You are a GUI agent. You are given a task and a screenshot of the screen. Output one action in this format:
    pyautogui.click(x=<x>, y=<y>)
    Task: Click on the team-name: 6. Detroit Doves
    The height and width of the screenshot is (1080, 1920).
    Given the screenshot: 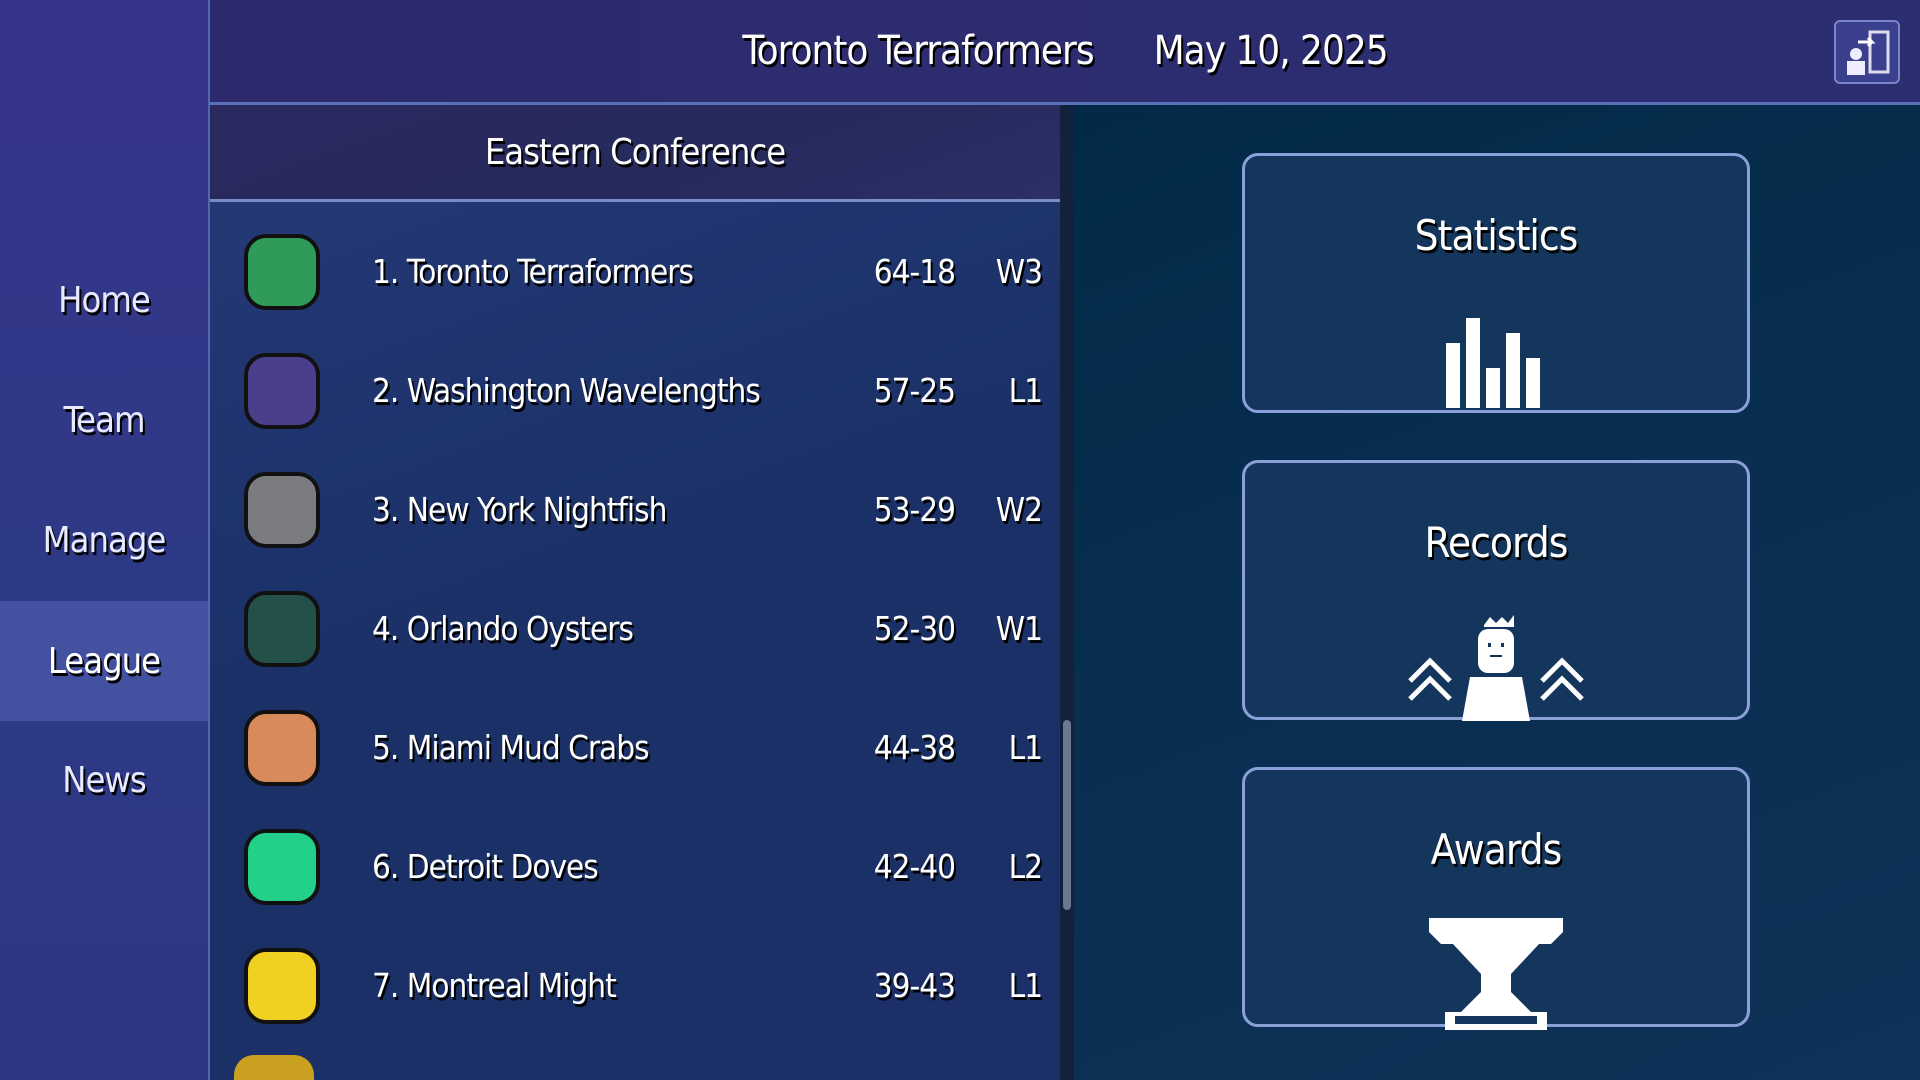 What is the action you would take?
    pyautogui.click(x=485, y=866)
    